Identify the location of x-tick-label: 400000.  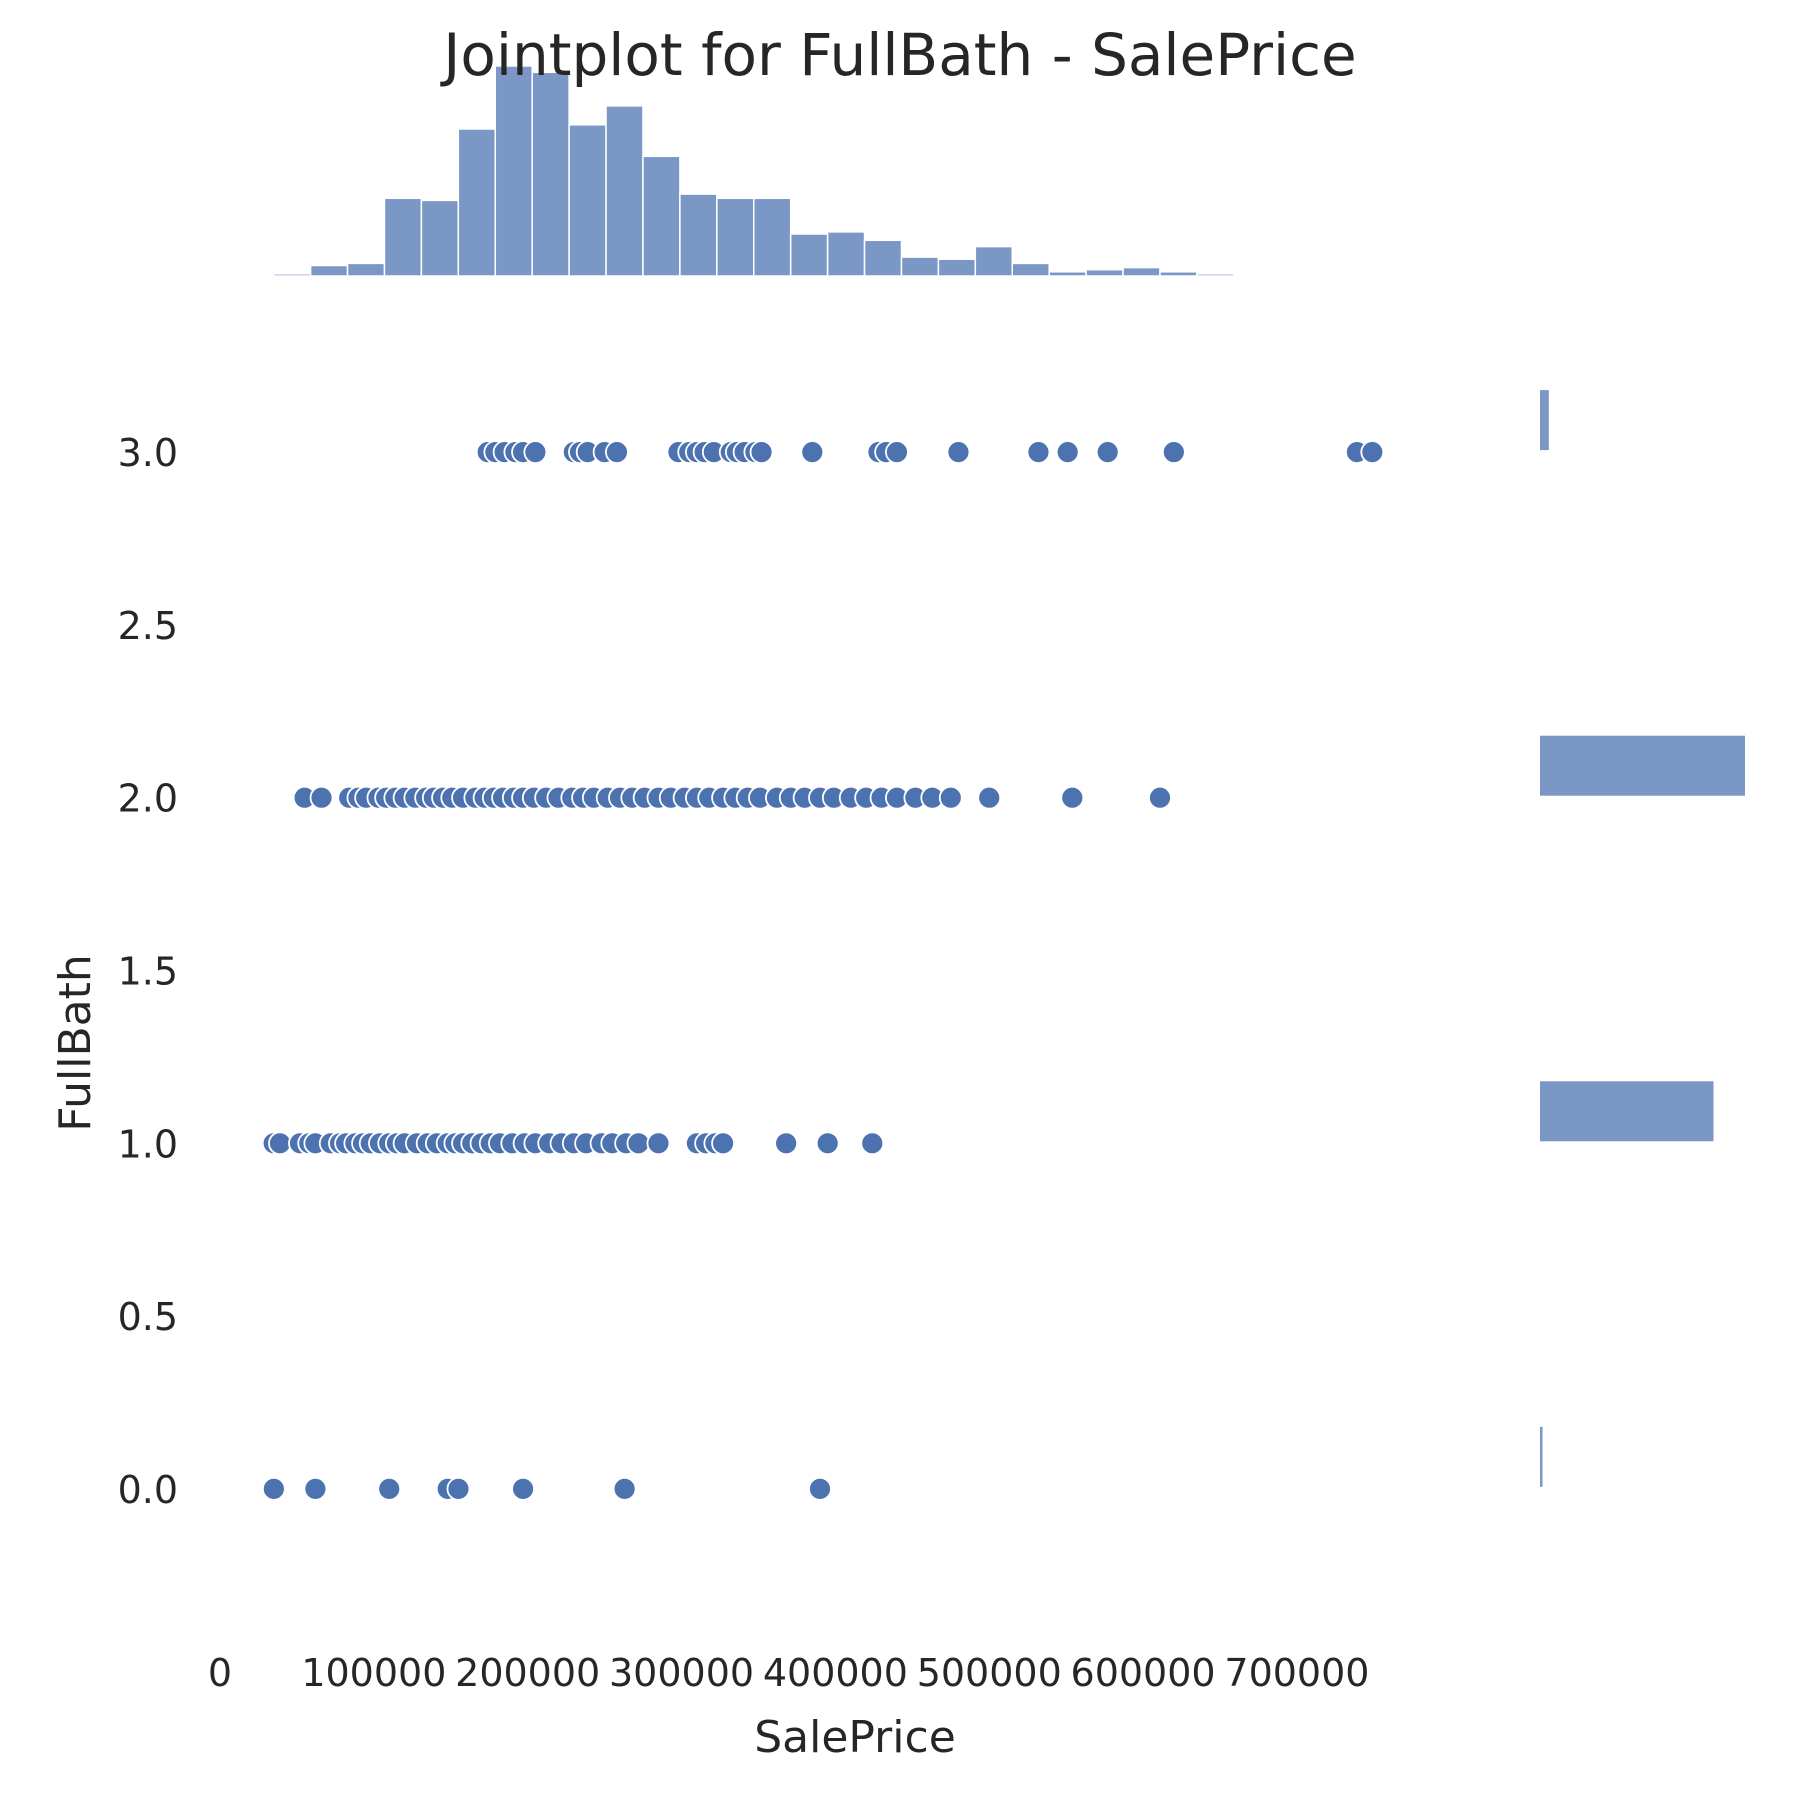
(835, 1673).